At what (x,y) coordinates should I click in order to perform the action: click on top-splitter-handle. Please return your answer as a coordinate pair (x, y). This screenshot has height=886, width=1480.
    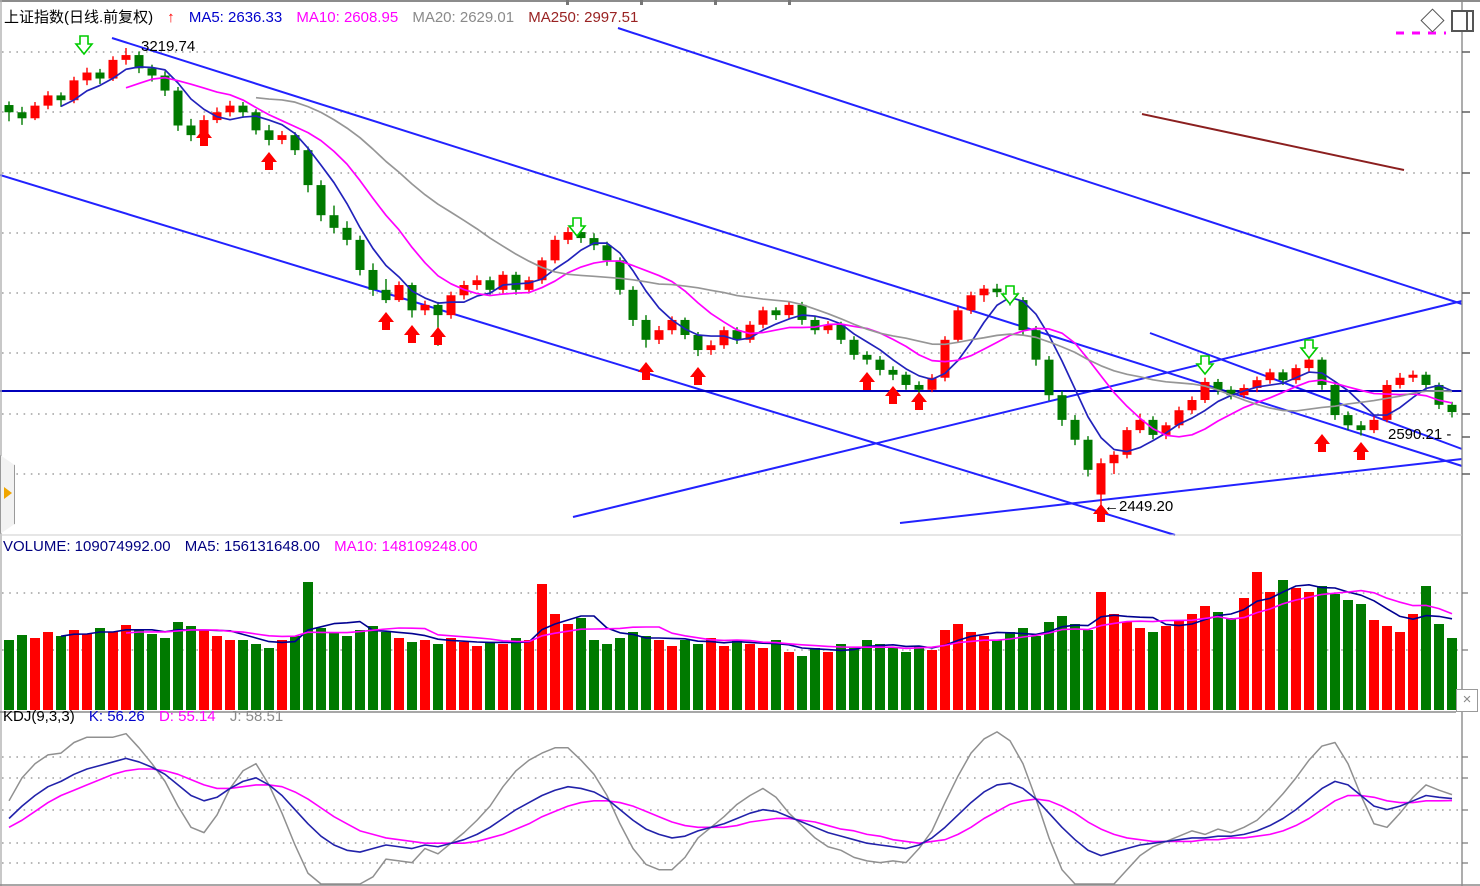
    Looking at the image, I should click on (740, 2).